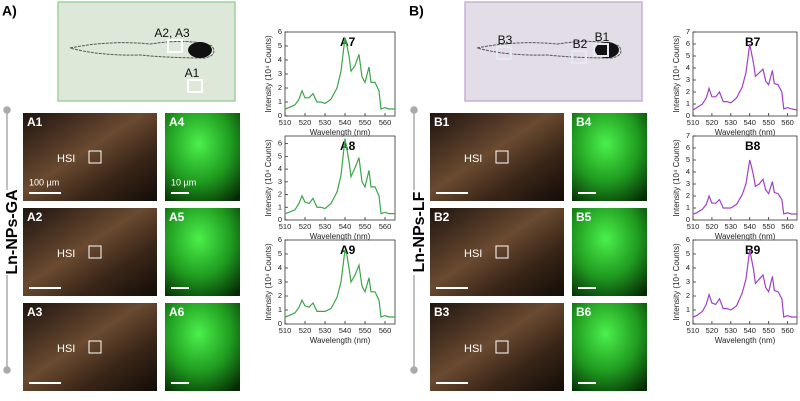  Describe the element at coordinates (177, 122) in the screenshot. I see `tile-label: A4` at that location.